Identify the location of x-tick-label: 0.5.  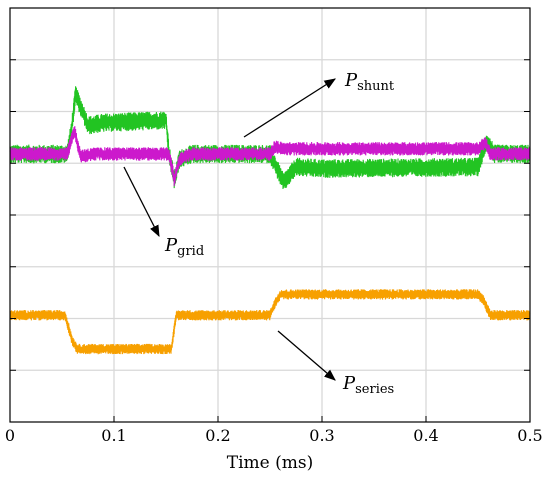
(529, 435).